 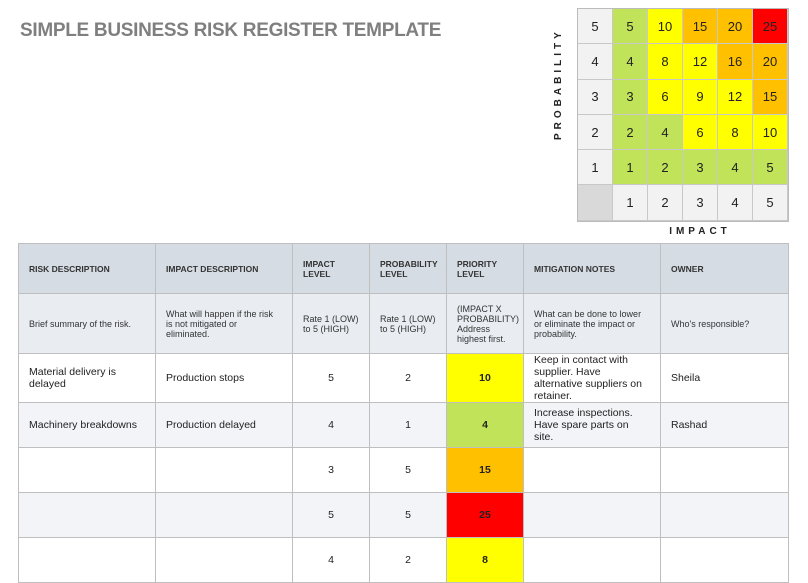 I want to click on impact-value: 4, so click(x=735, y=203).